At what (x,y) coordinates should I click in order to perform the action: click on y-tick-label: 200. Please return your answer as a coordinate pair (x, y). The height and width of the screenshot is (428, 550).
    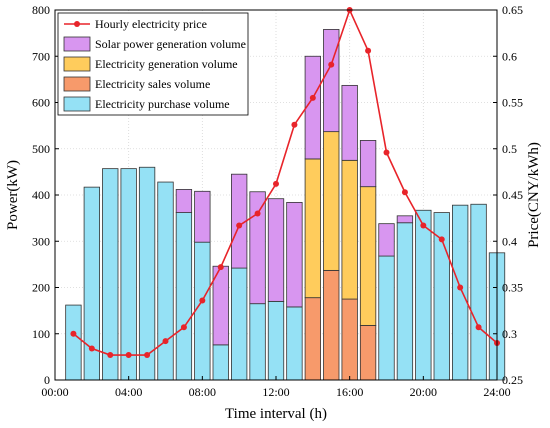
    Looking at the image, I should click on (41, 288).